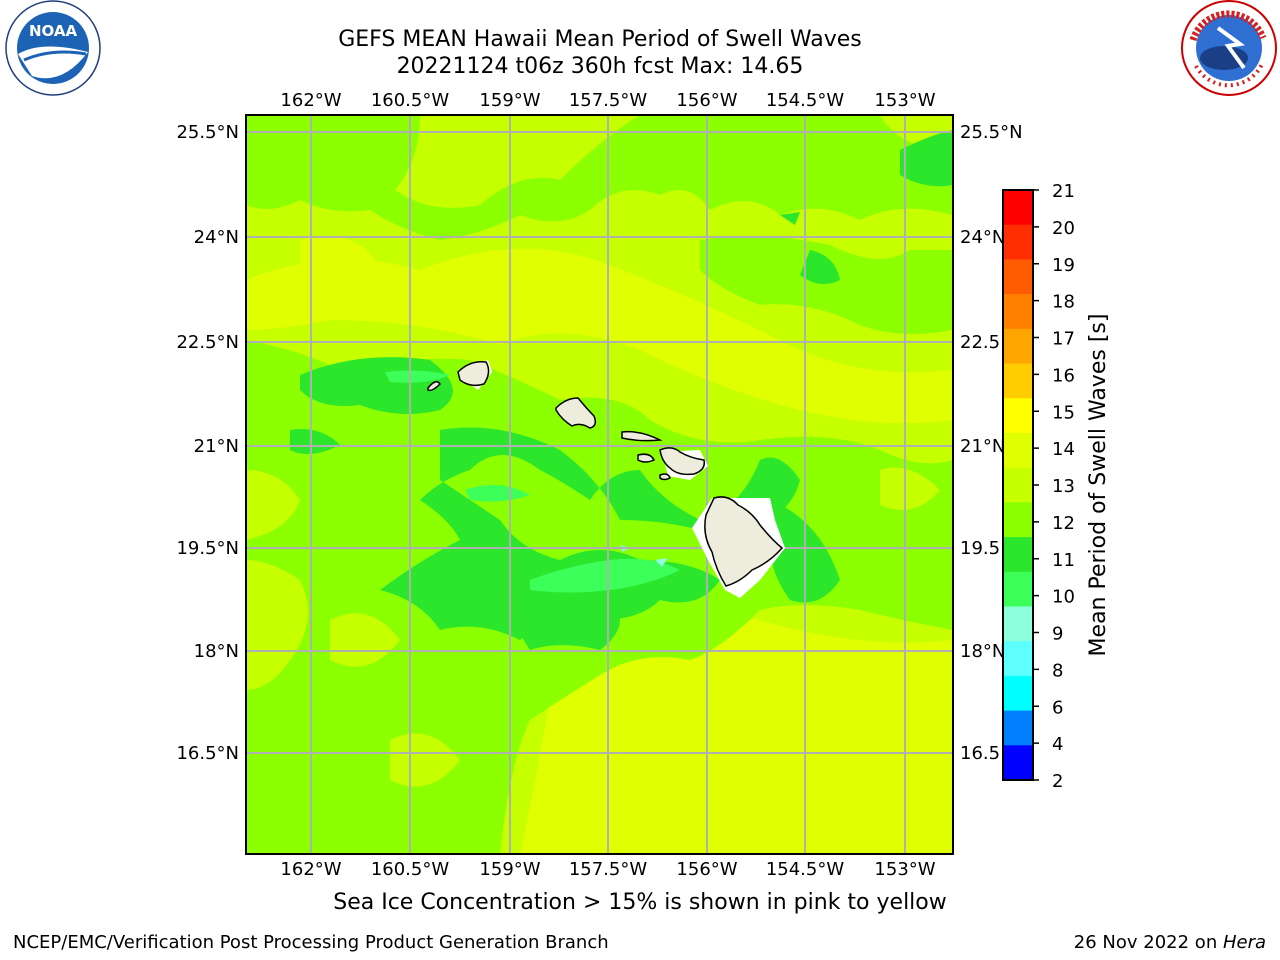  Describe the element at coordinates (682, 461) in the screenshot. I see `maui-island` at that location.